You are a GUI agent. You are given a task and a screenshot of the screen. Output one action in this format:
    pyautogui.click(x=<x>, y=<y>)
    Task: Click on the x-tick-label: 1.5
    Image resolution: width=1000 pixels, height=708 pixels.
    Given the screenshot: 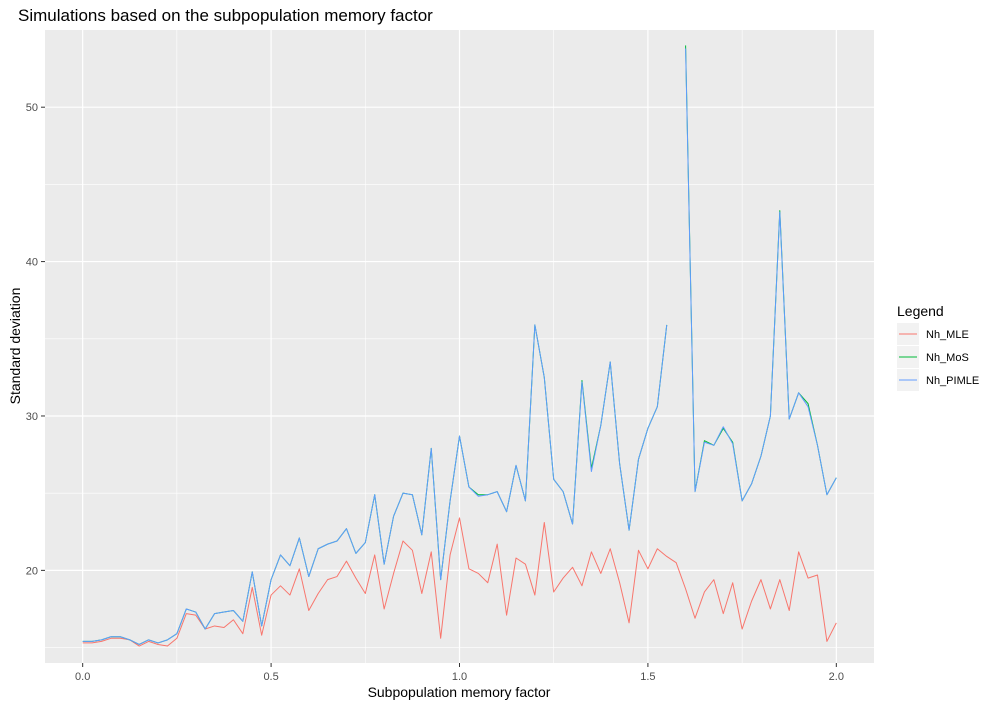 What is the action you would take?
    pyautogui.click(x=647, y=677)
    